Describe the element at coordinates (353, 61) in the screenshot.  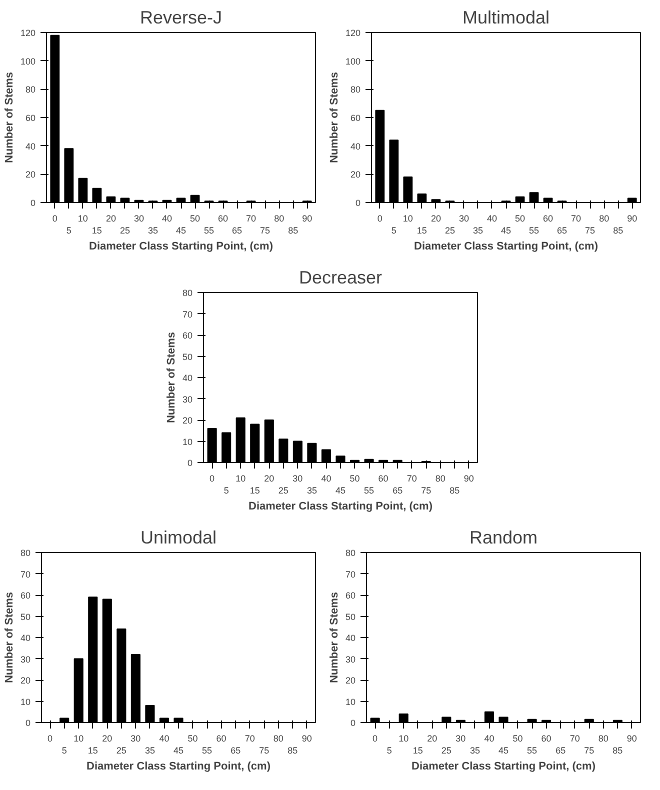
I see `y-tick-label: 100` at that location.